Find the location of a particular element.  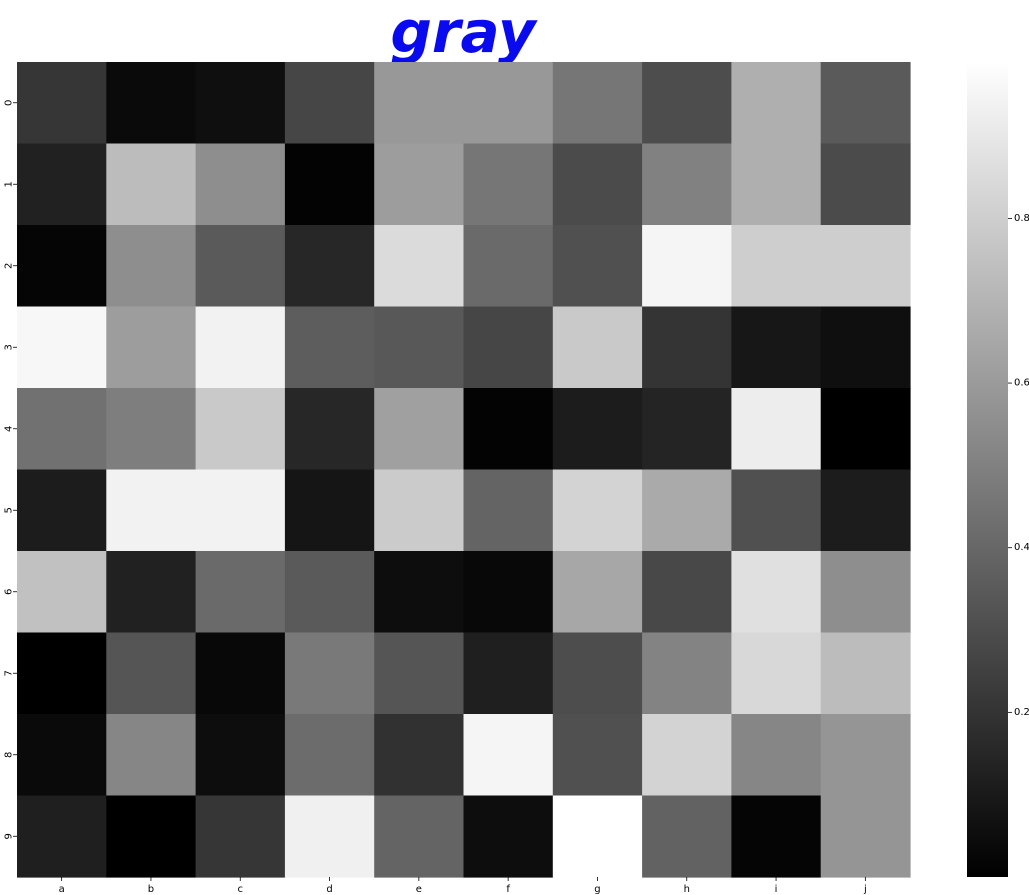

heatmap-cell-6-i is located at coordinates (776, 592).